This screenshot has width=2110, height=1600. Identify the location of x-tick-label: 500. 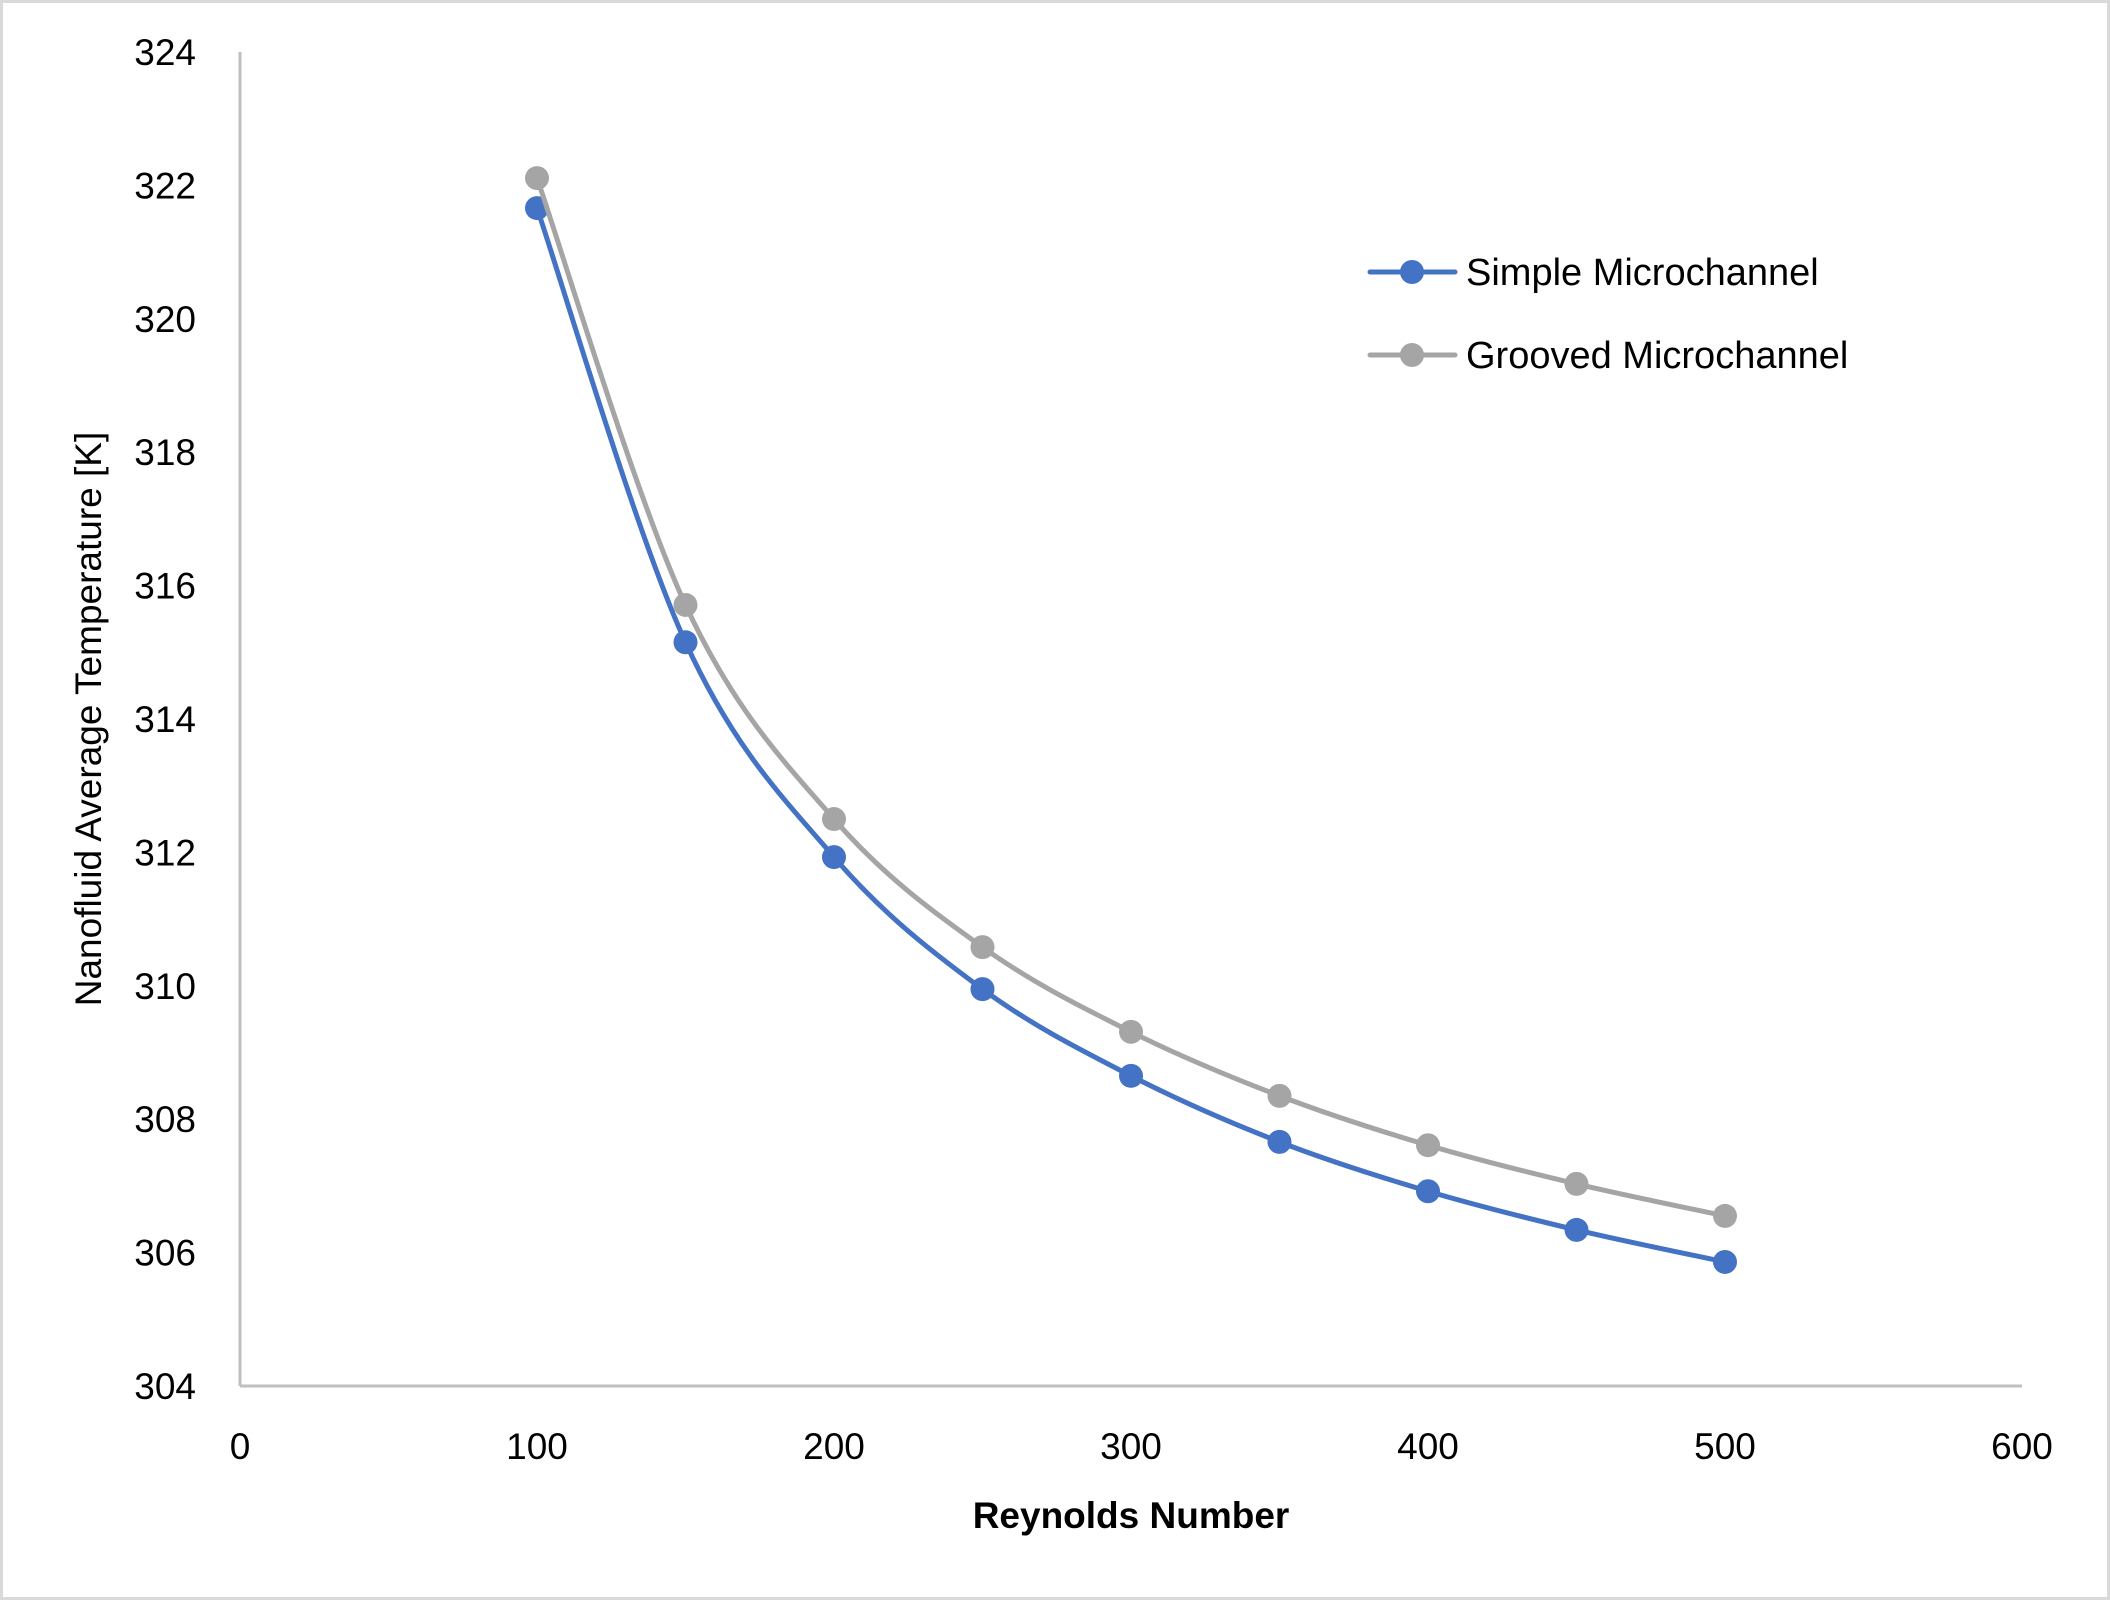
(1725, 1446).